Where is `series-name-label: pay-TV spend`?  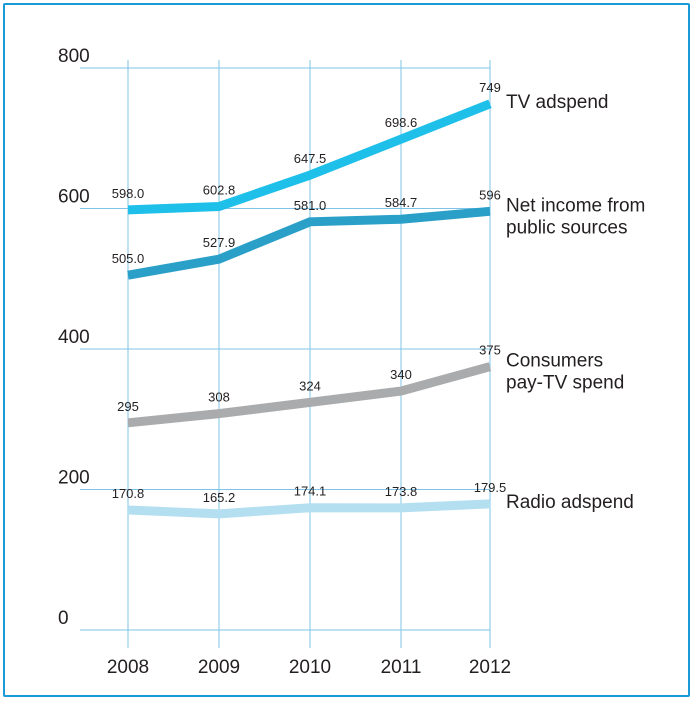 series-name-label: pay-TV spend is located at coordinates (565, 383).